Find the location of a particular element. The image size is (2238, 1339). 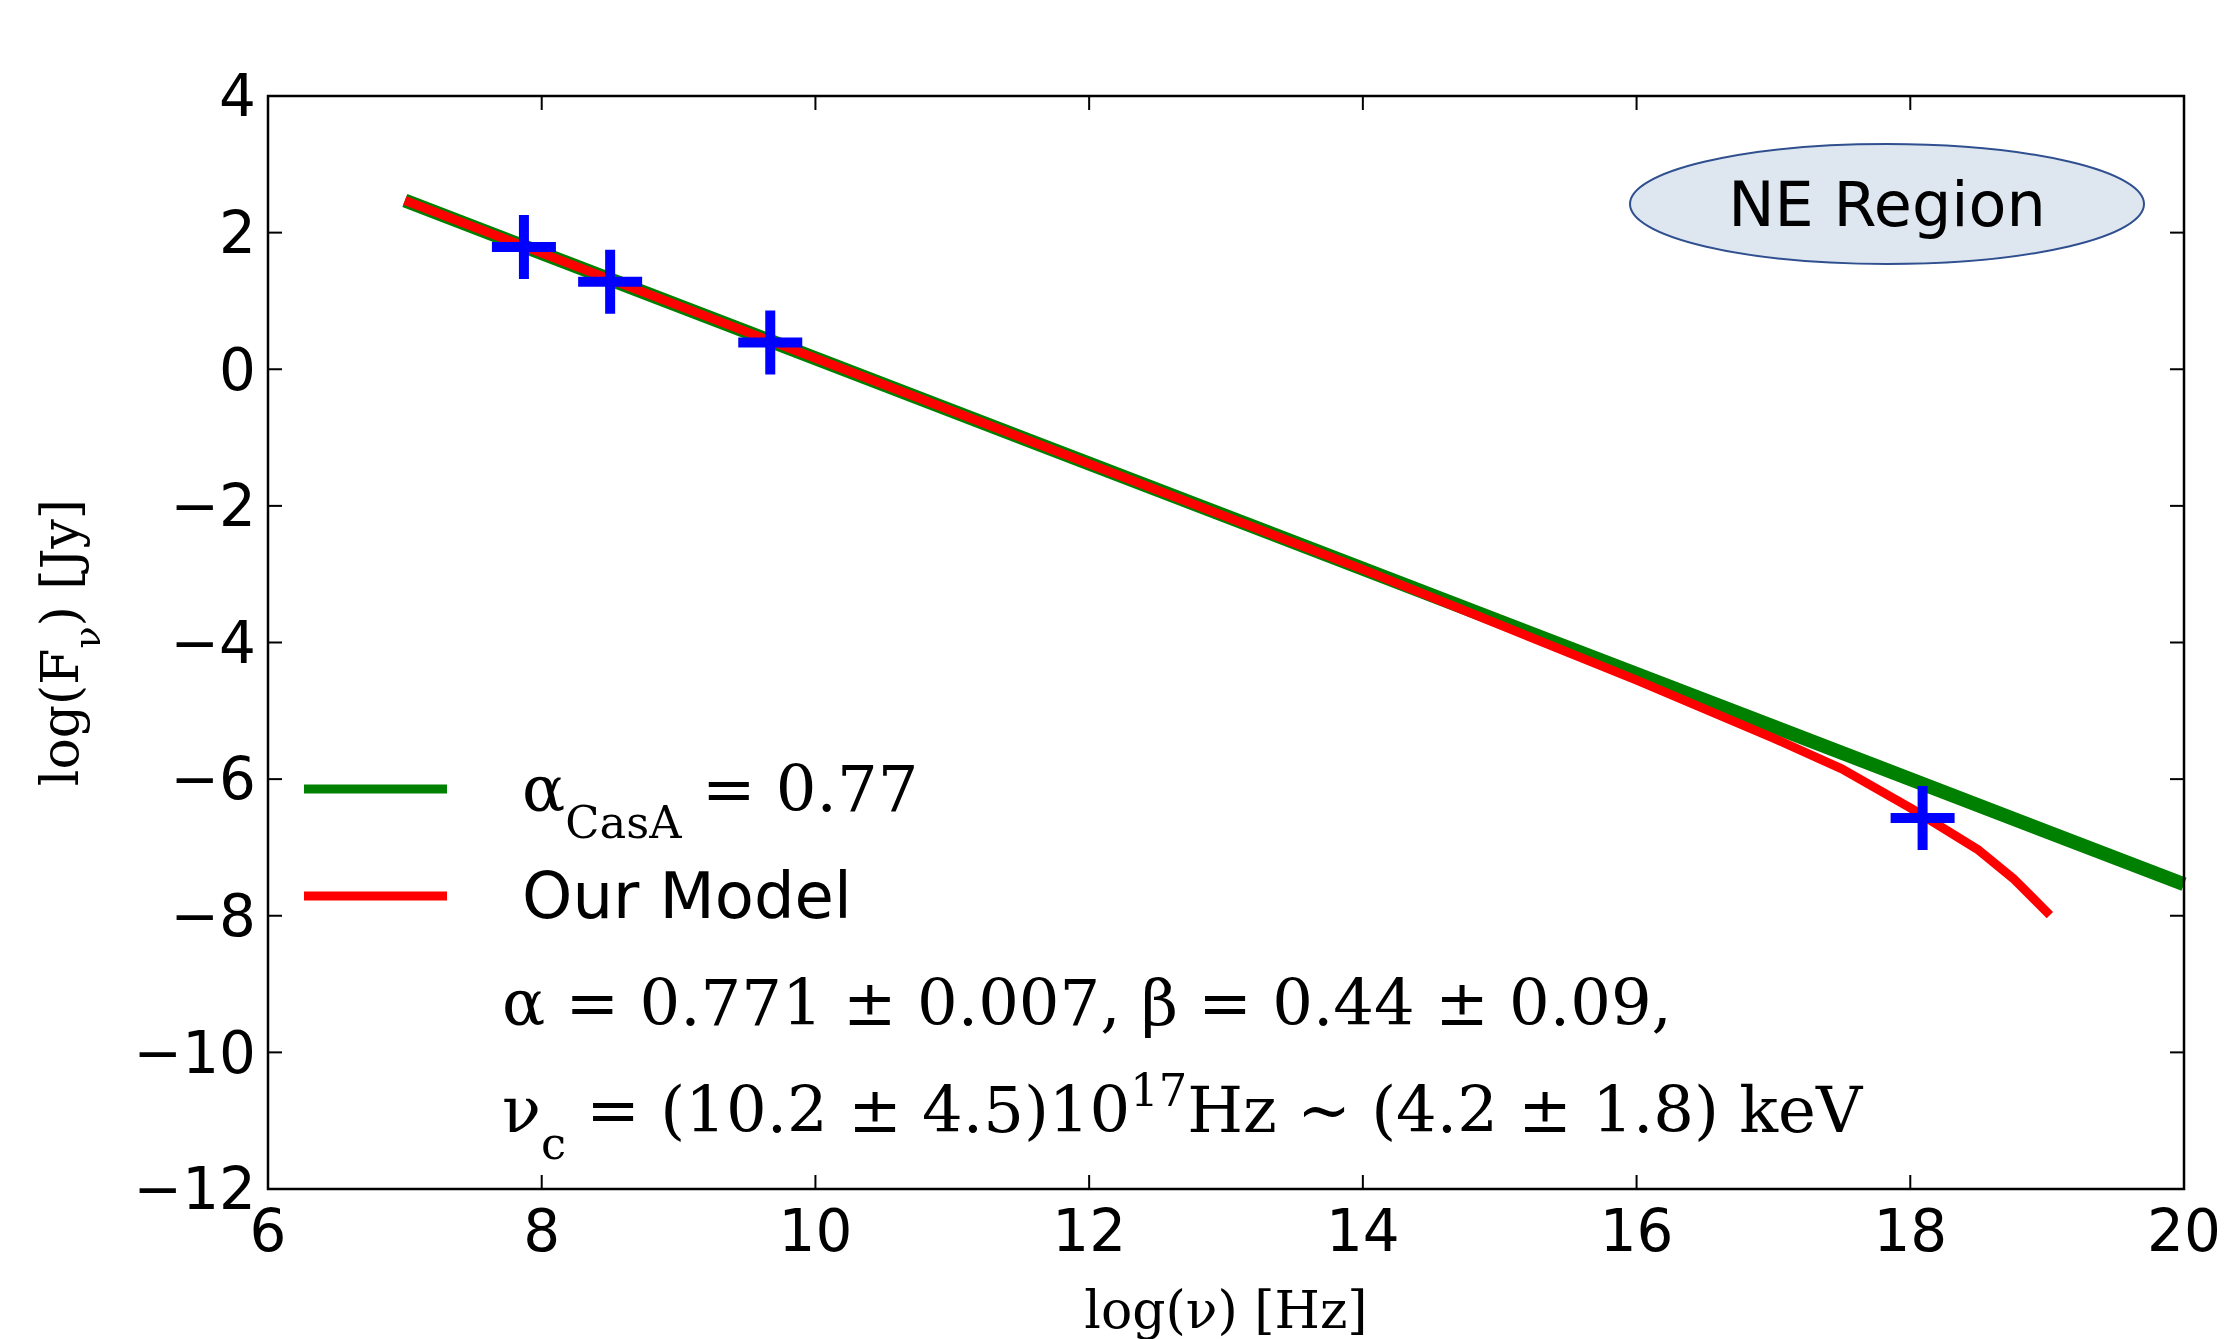

x-tick-label: 8 is located at coordinates (542, 1231).